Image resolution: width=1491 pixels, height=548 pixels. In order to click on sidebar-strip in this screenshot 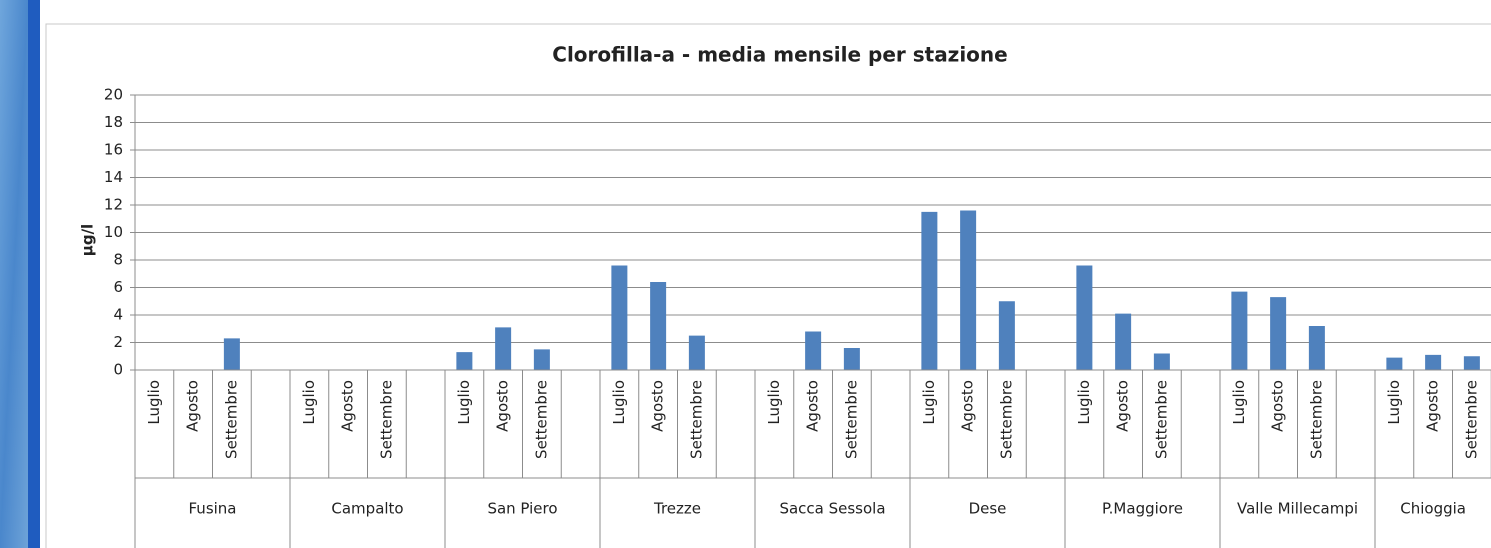, I will do `click(34, 274)`.